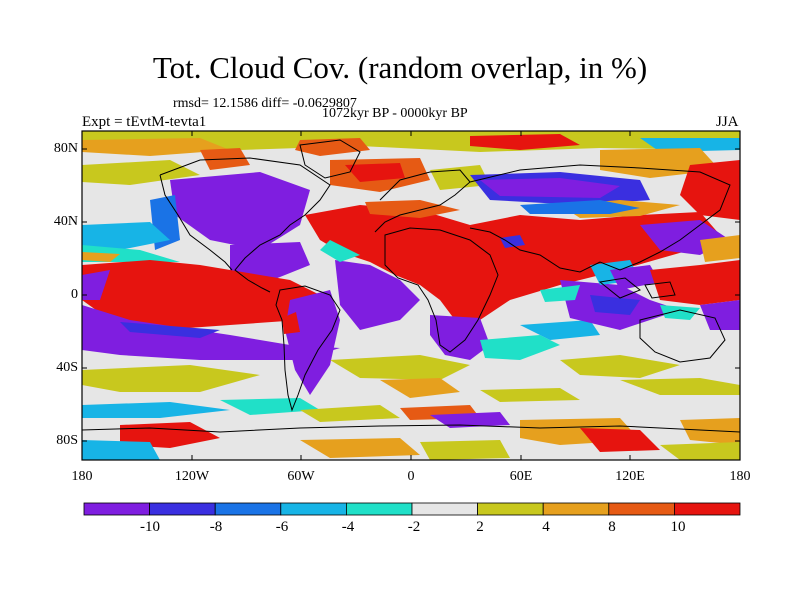  I want to click on colorbar-label: -4, so click(348, 527).